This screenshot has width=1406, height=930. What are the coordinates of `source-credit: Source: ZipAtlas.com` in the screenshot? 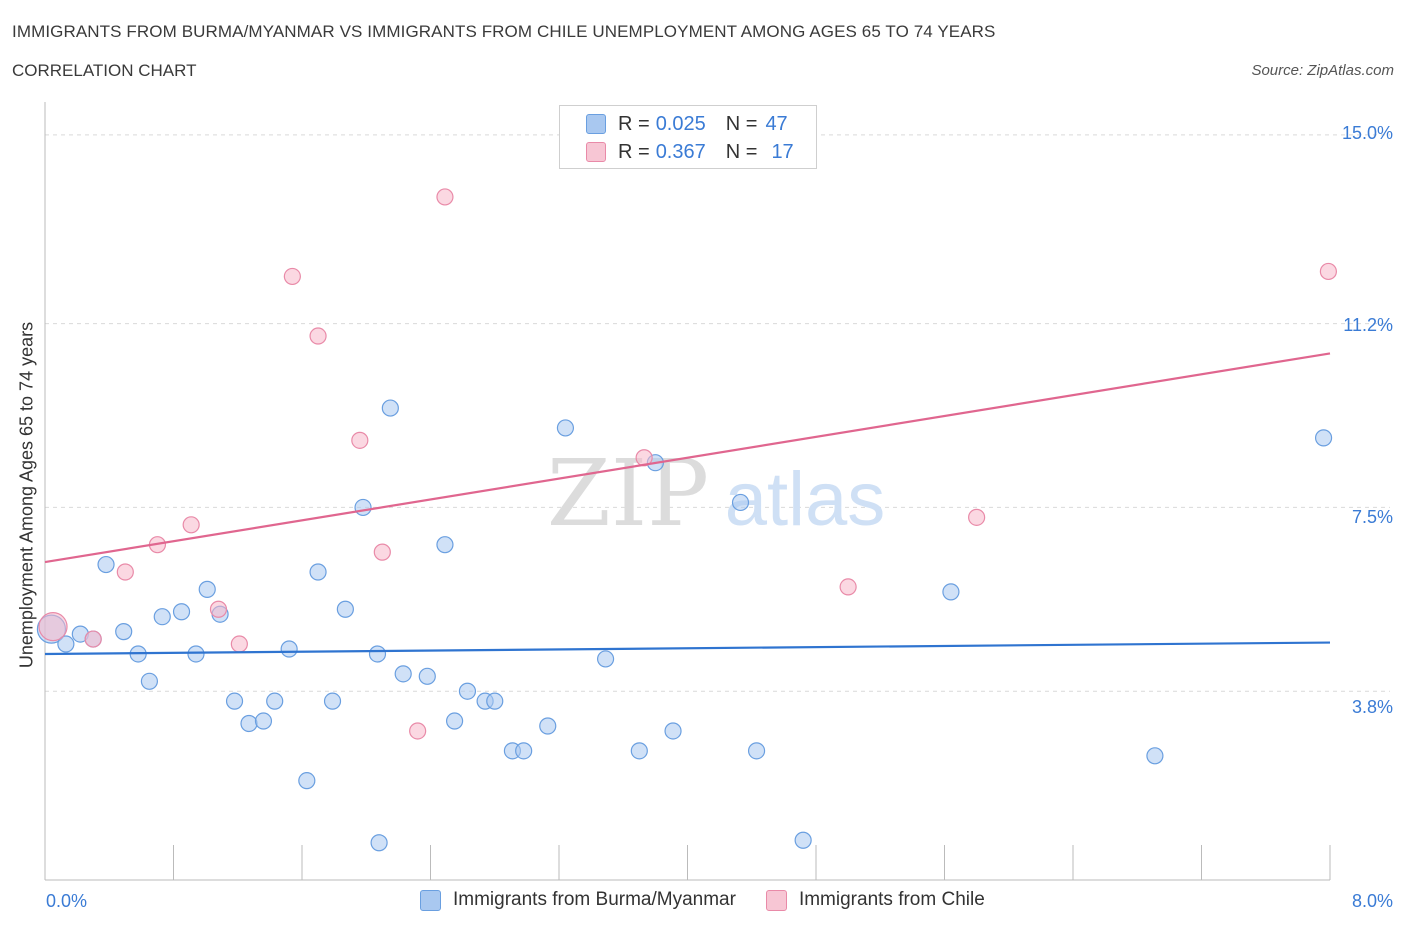 It's located at (1322, 70).